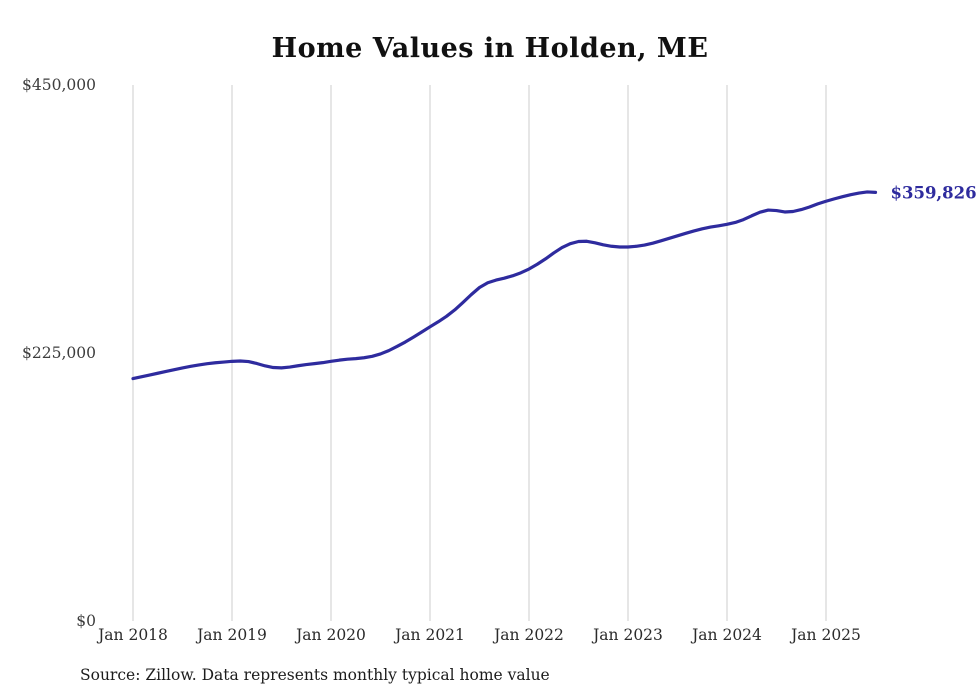  Describe the element at coordinates (825, 635) in the screenshot. I see `x-tick-label: Jan 2025` at that location.